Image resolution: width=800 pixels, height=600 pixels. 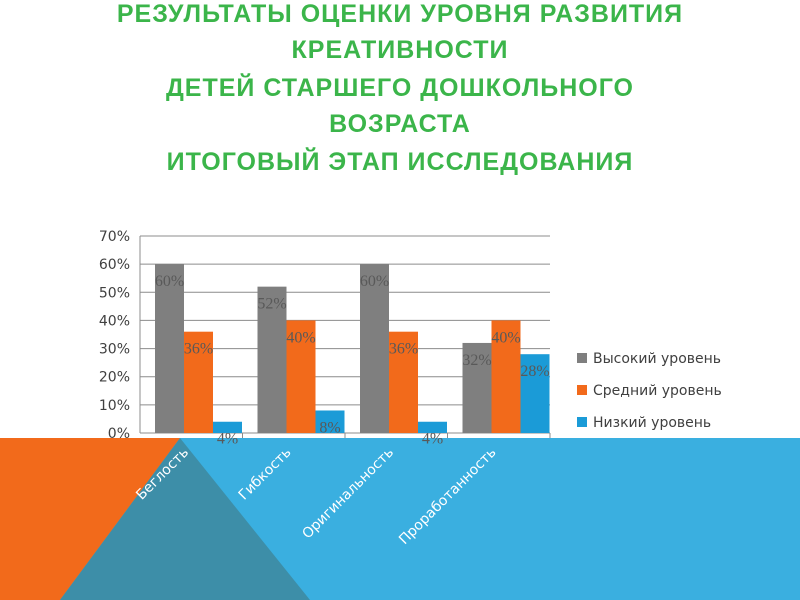 What do you see at coordinates (400, 50) in the screenshot?
I see `title-line: КРЕАТИВНОСТИ` at bounding box center [400, 50].